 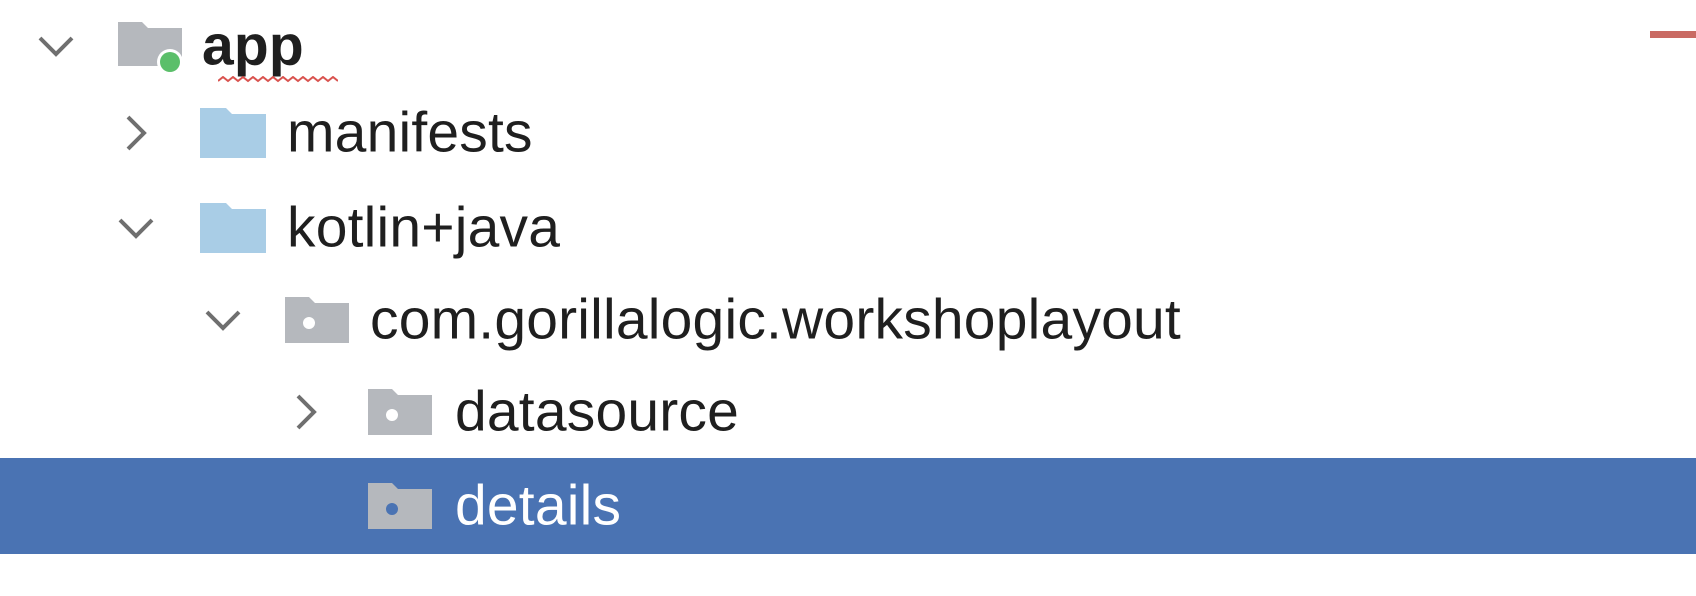 What do you see at coordinates (152, 47) in the screenshot?
I see `module-folder-icon` at bounding box center [152, 47].